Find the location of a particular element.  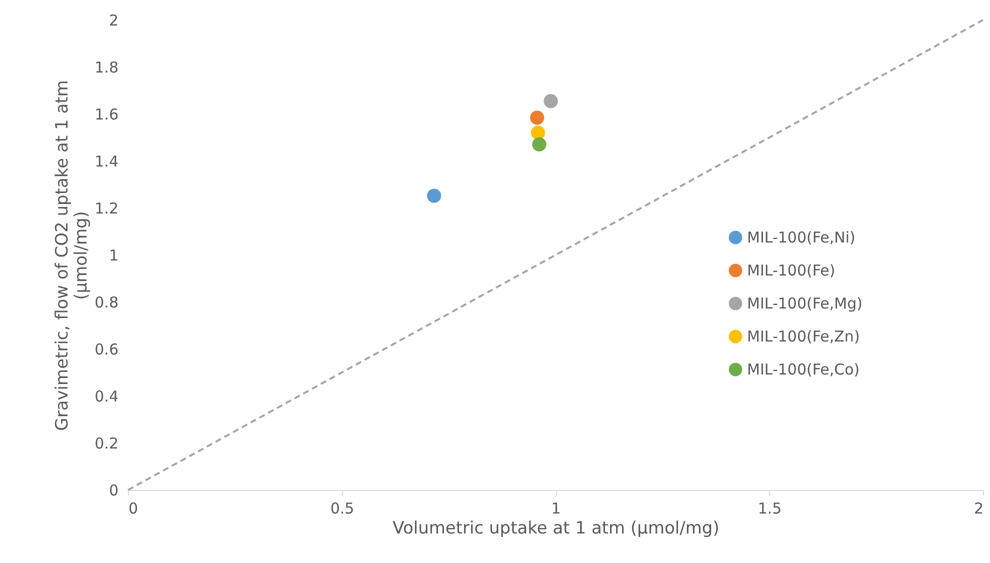

y-axis-title: Gravimetric, flow of CO2 uptake at 1 atm (µmol/mg) is located at coordinates (72, 255).